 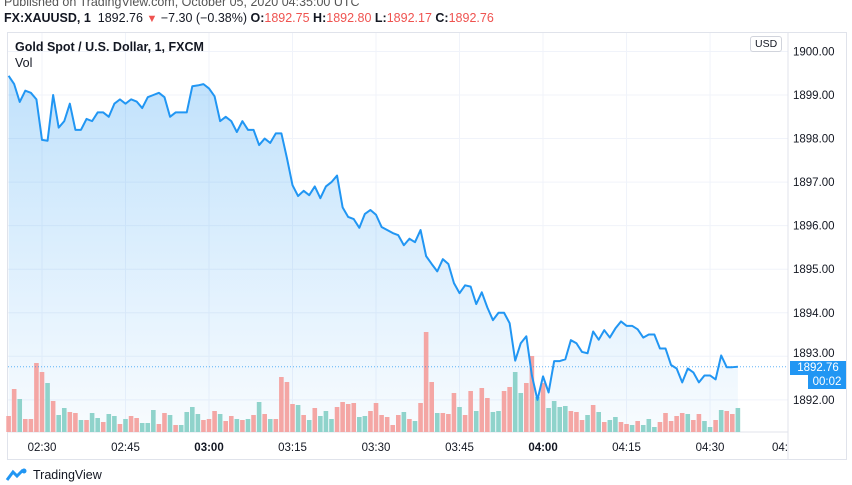 I want to click on low-label: L:, so click(x=380, y=18).